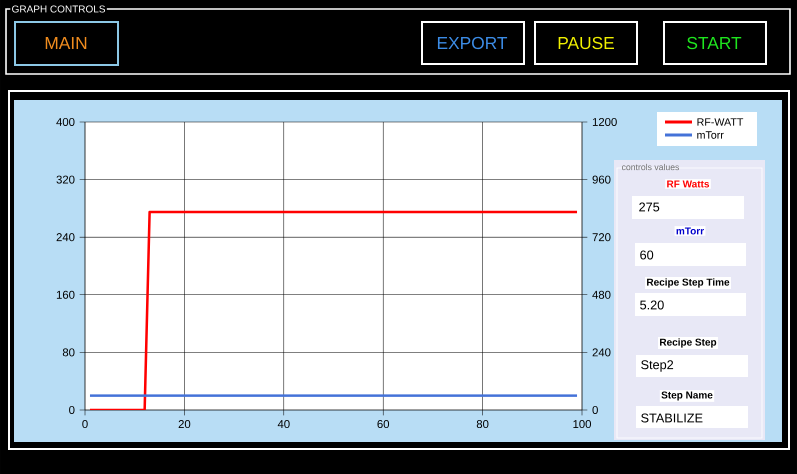 The height and width of the screenshot is (474, 797). I want to click on text: Step Name, so click(686, 396).